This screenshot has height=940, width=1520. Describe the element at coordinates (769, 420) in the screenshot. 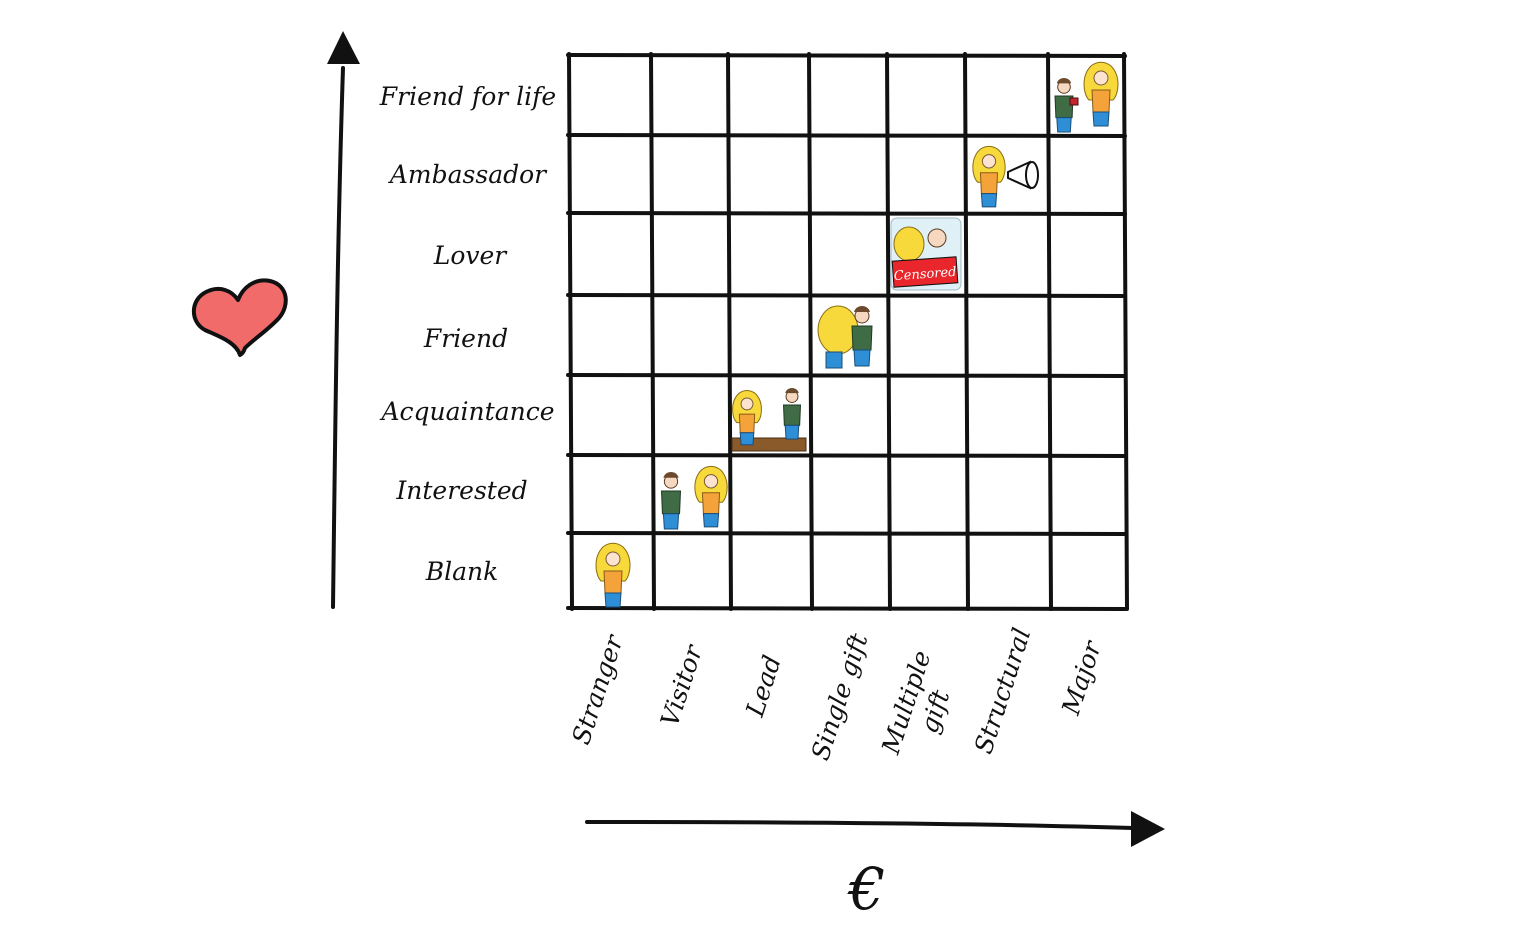

I see `illustration-couple-talking` at that location.